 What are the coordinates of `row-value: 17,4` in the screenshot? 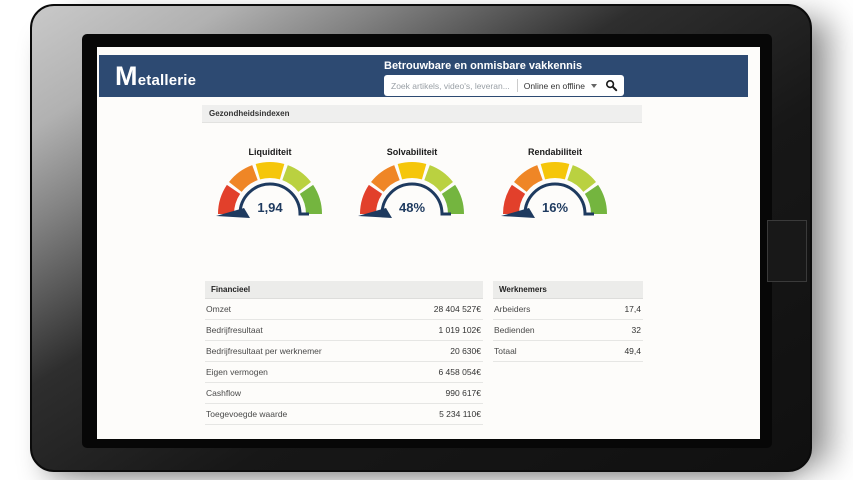 It's located at (632, 309).